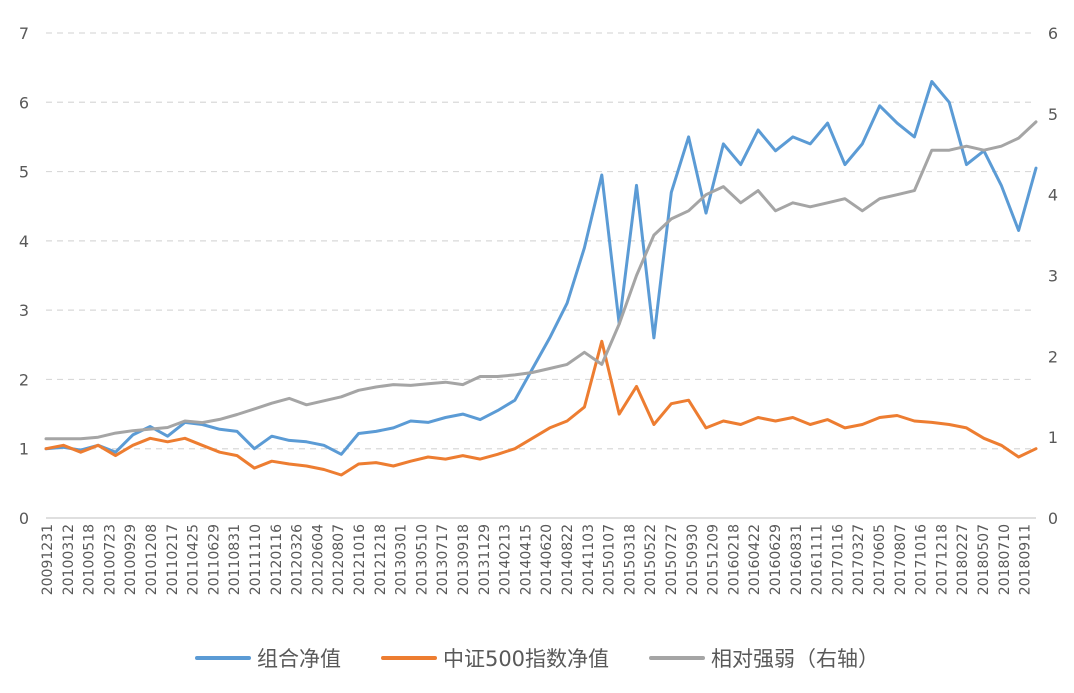 The image size is (1074, 693). I want to click on legend-label: 相对强弱（右轴）, so click(795, 659).